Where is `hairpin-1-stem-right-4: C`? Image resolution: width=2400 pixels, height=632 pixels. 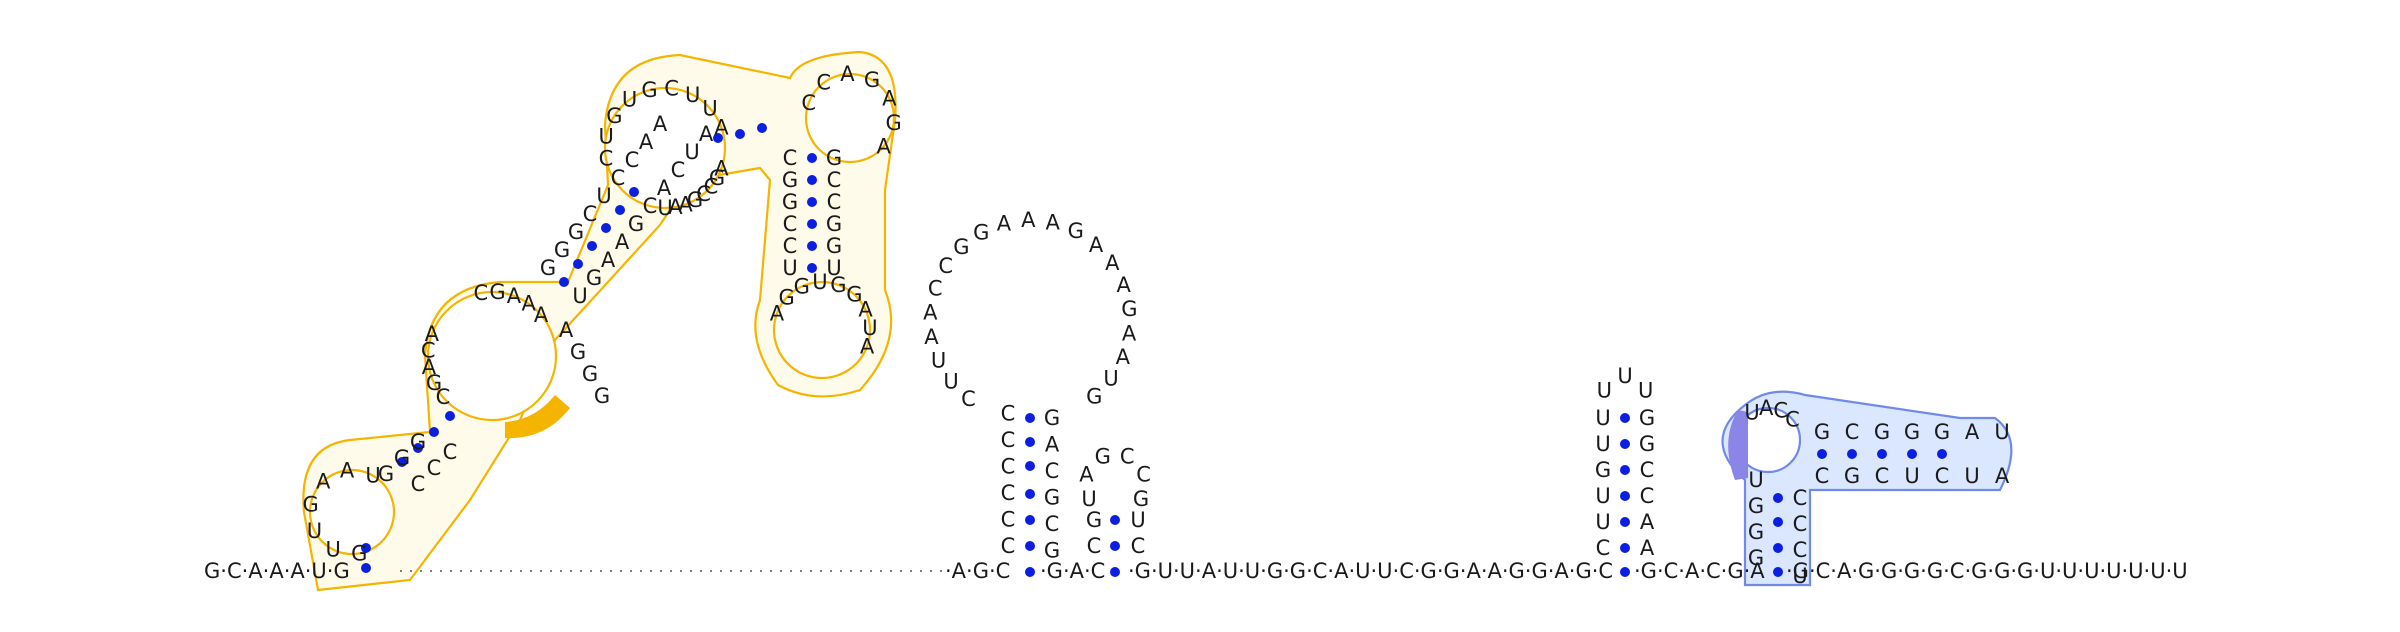
hairpin-1-stem-right-4: C is located at coordinates (1052, 524).